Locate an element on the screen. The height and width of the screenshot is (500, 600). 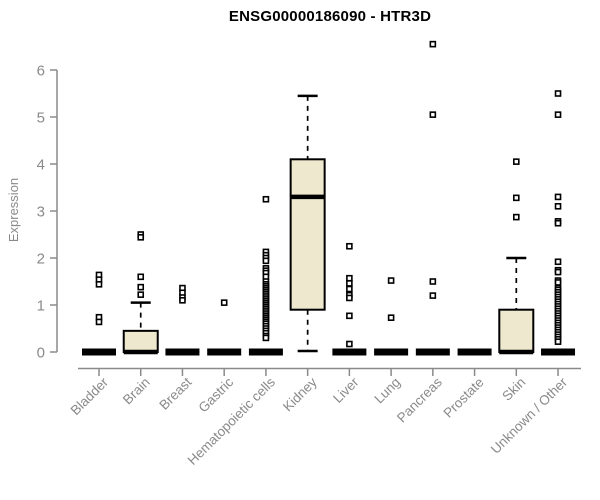
x-tick-label: Breast is located at coordinates (175, 393).